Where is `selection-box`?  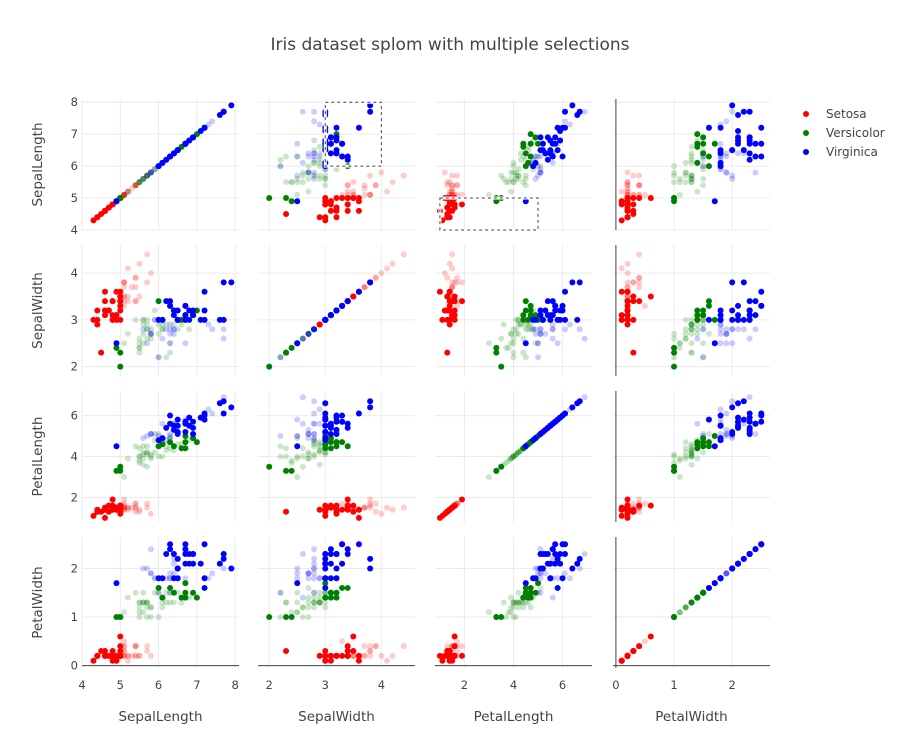 selection-box is located at coordinates (489, 214).